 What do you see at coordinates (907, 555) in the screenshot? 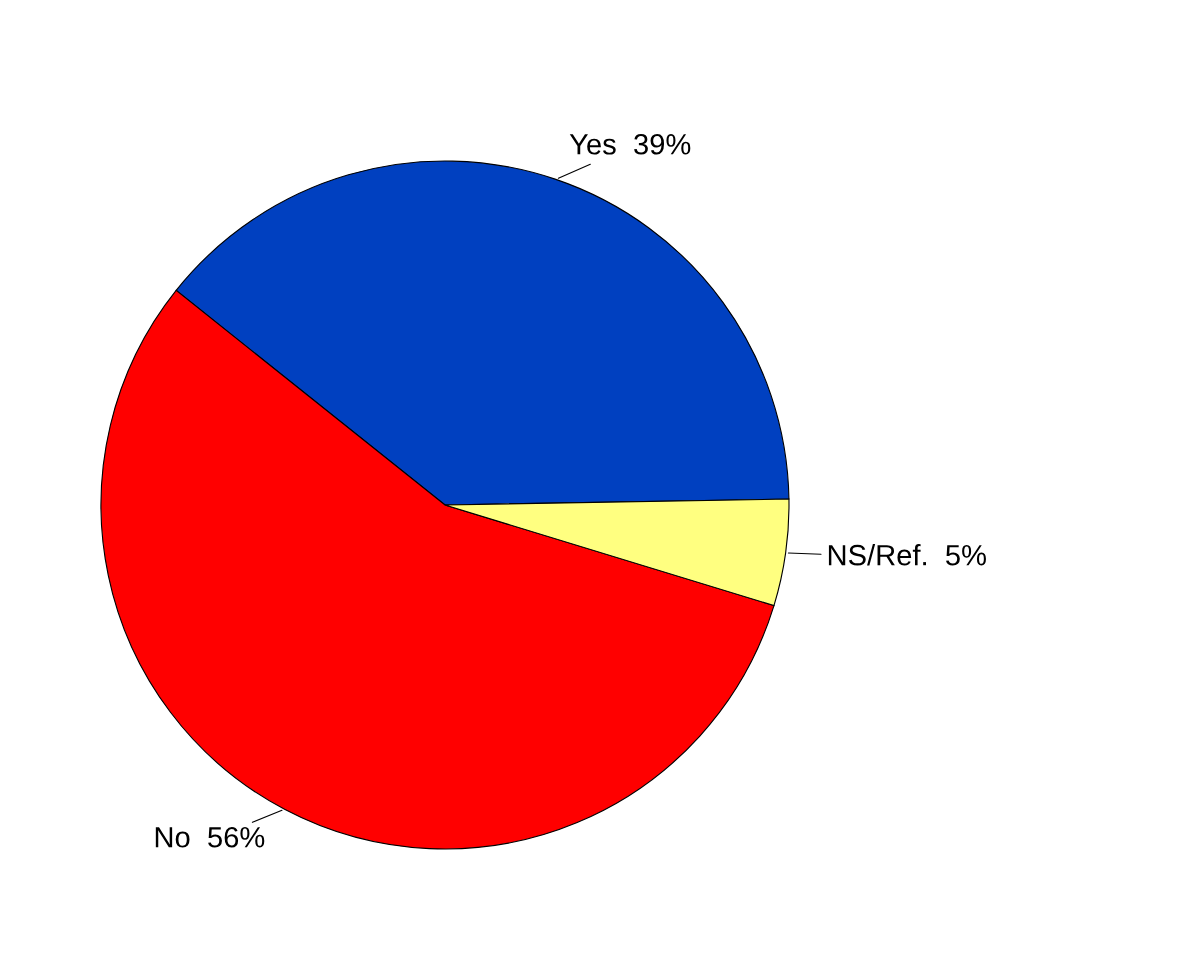
I see `slice-label: NS/Ref. 5%` at bounding box center [907, 555].